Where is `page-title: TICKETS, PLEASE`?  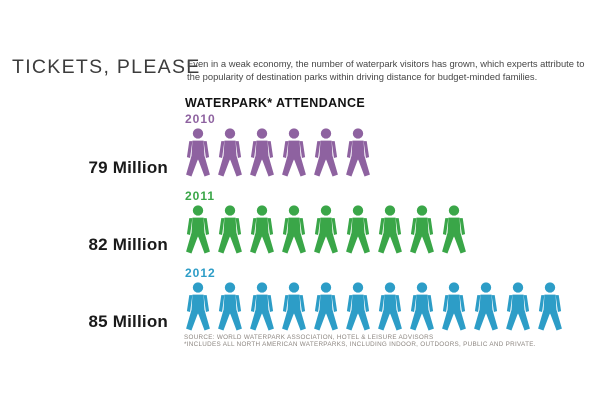
page-title: TICKETS, PLEASE is located at coordinates (106, 67).